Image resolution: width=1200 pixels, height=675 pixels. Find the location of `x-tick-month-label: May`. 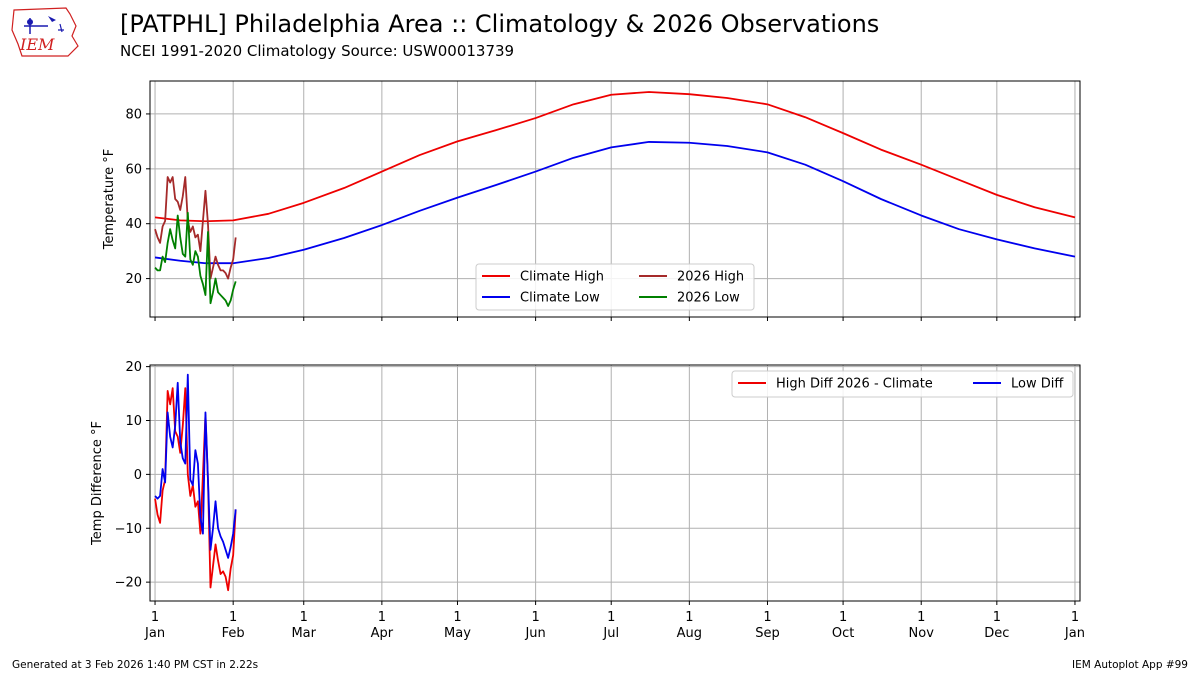

x-tick-month-label: May is located at coordinates (457, 633).